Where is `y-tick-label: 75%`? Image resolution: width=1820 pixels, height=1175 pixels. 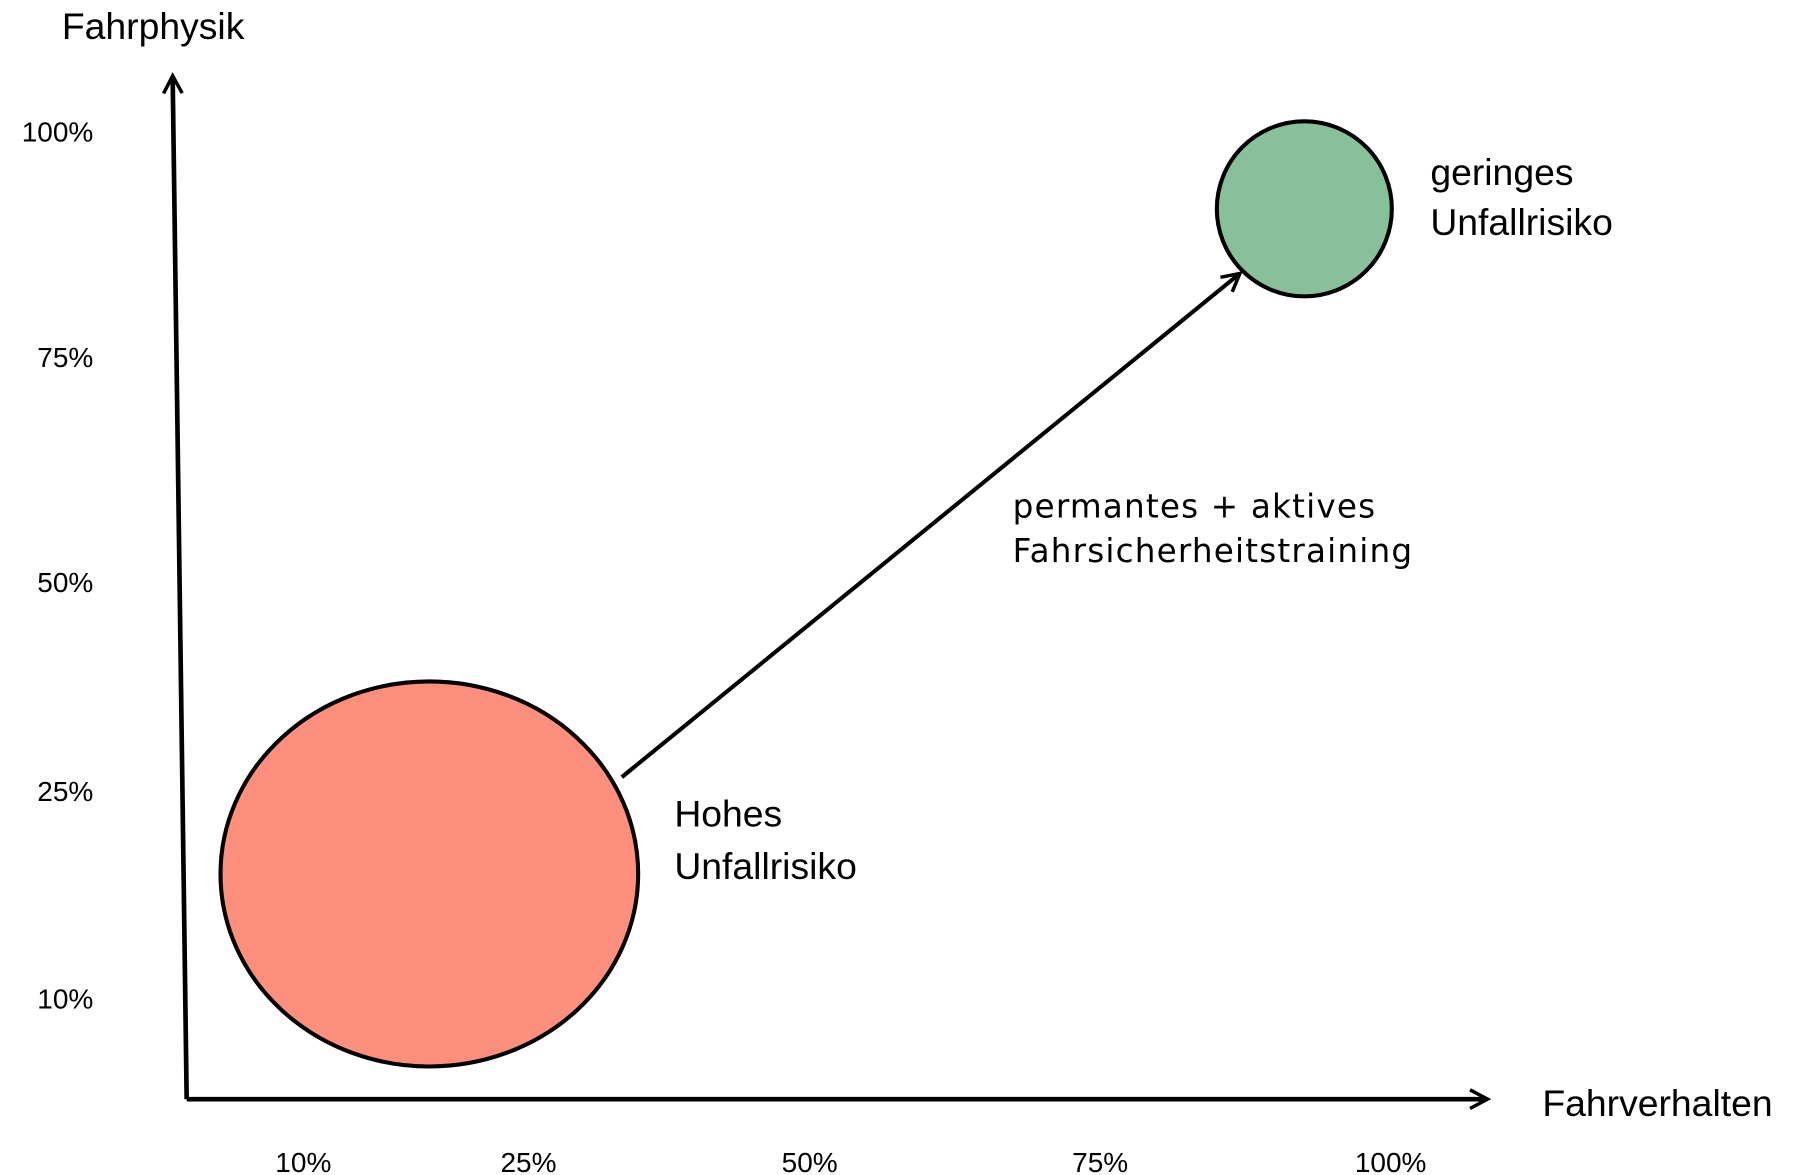
y-tick-label: 75% is located at coordinates (65, 357).